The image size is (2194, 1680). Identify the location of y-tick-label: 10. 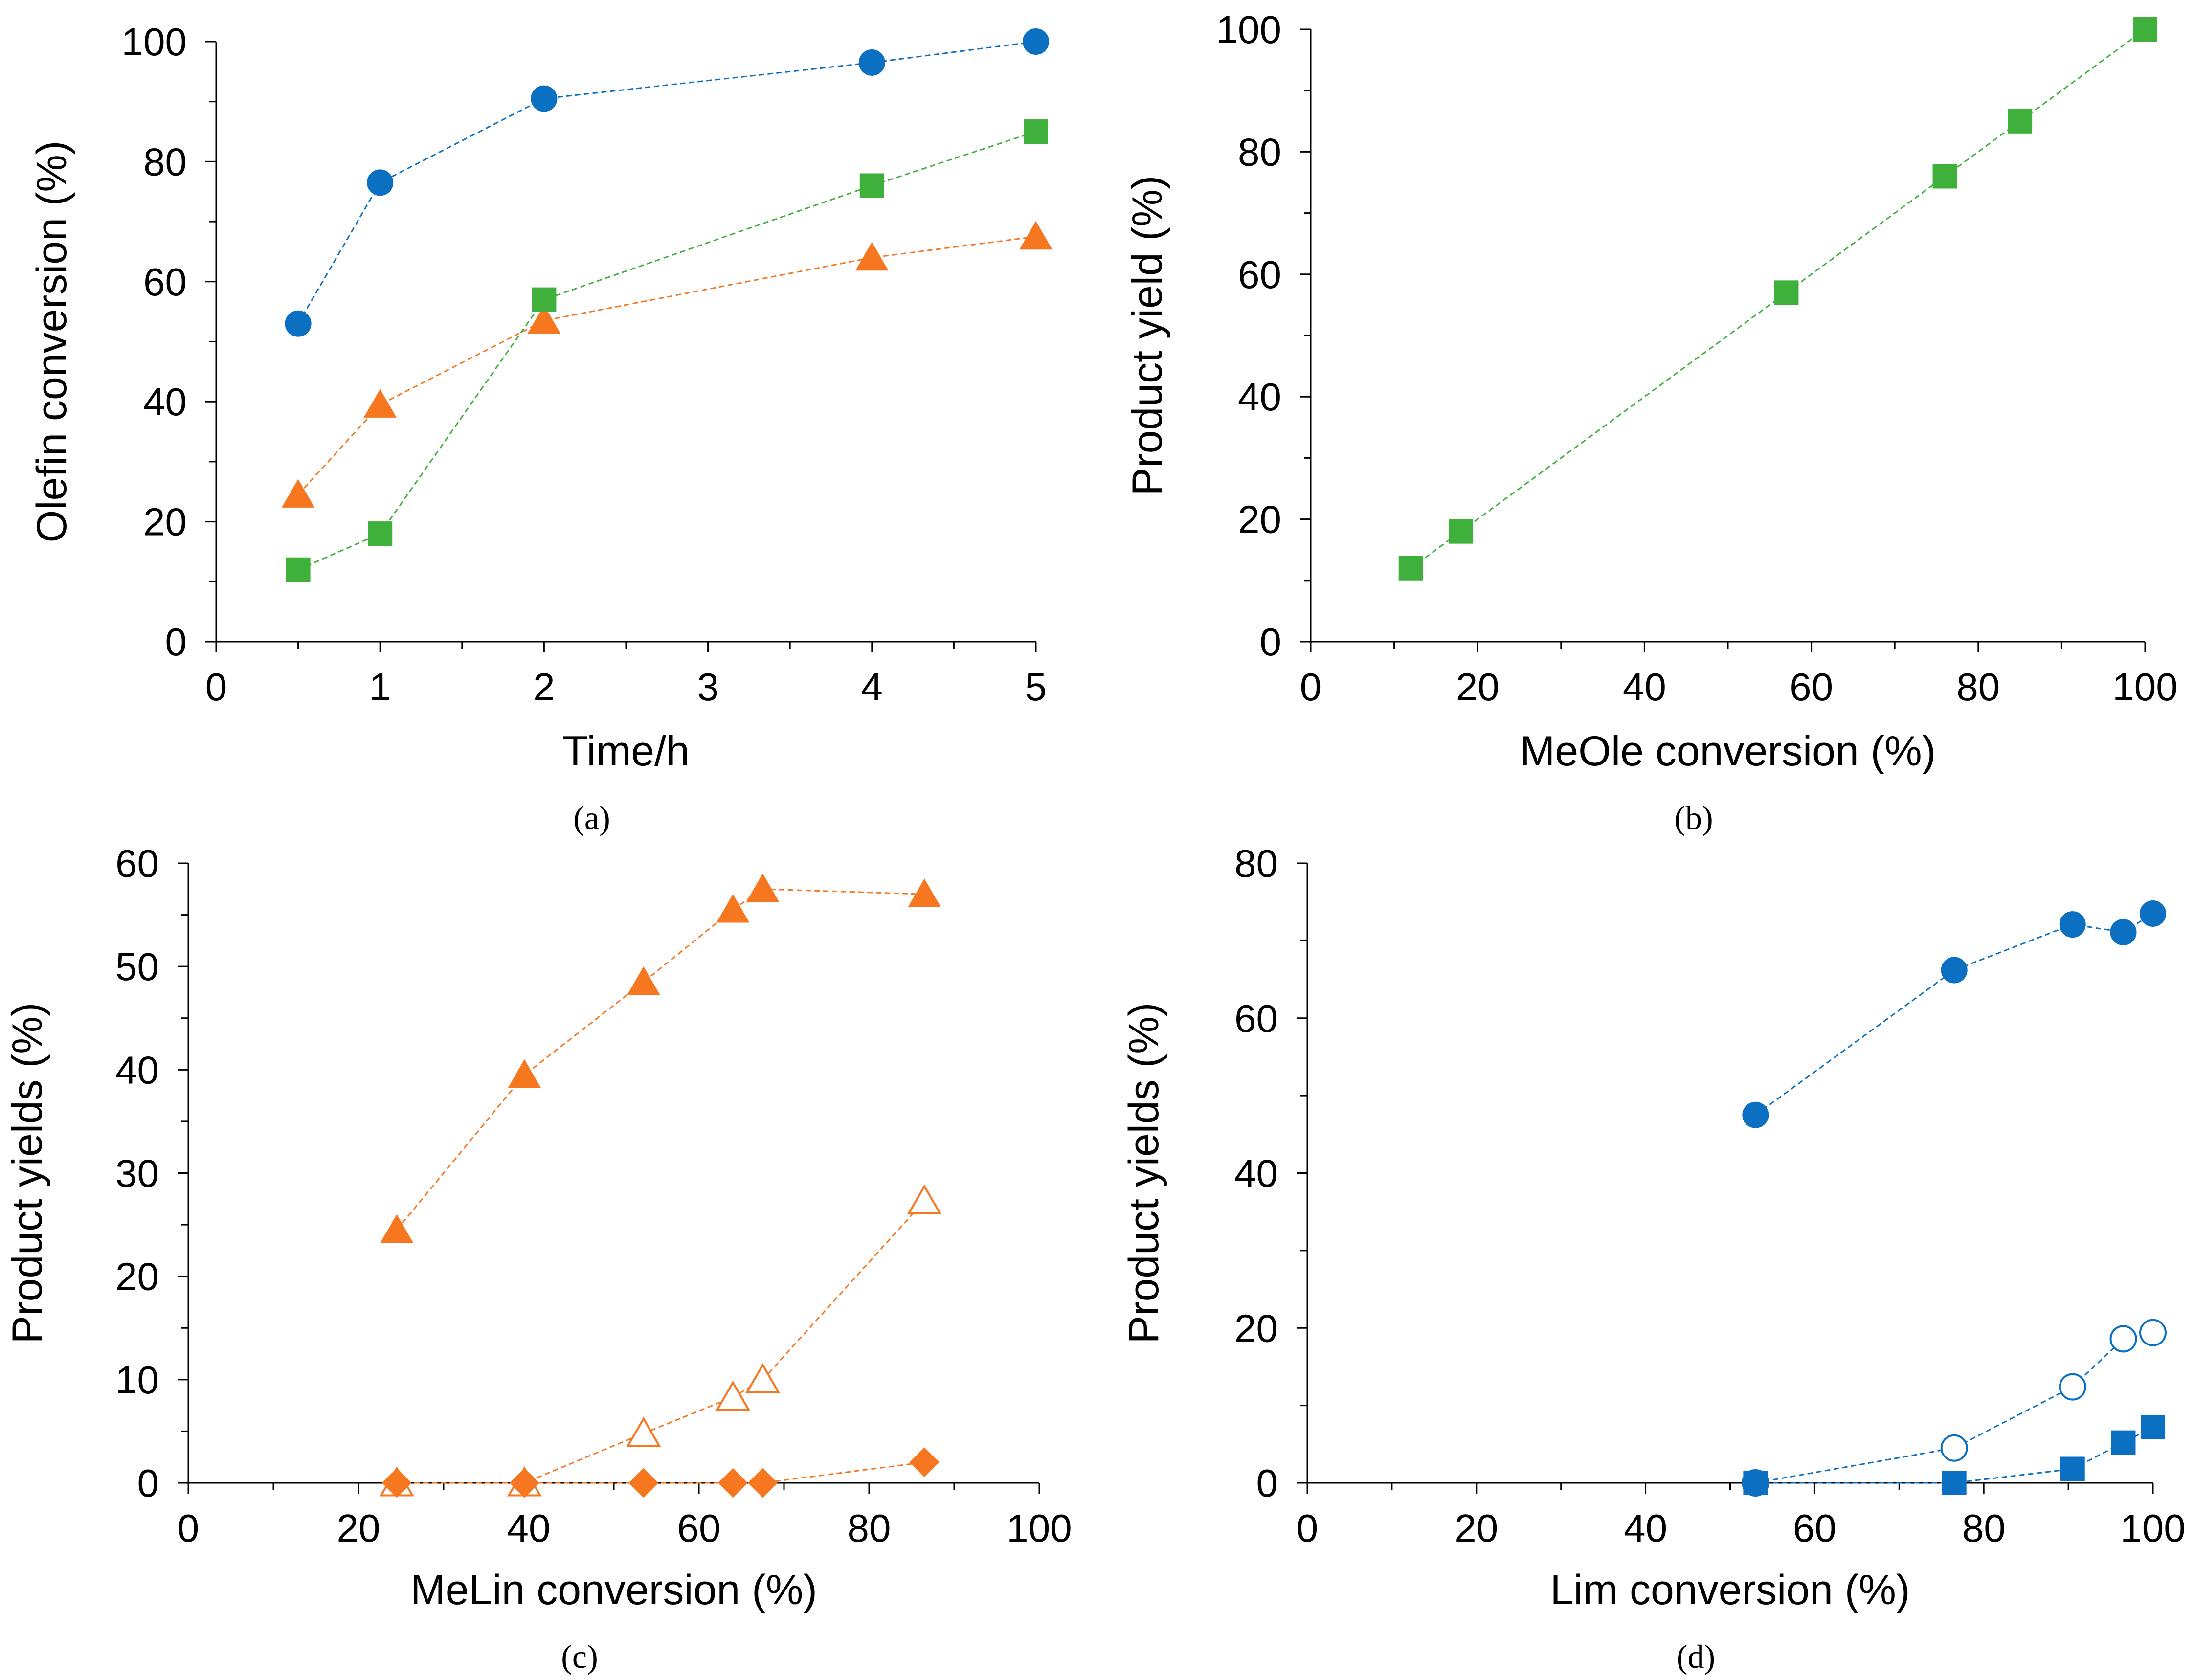
(137, 1380).